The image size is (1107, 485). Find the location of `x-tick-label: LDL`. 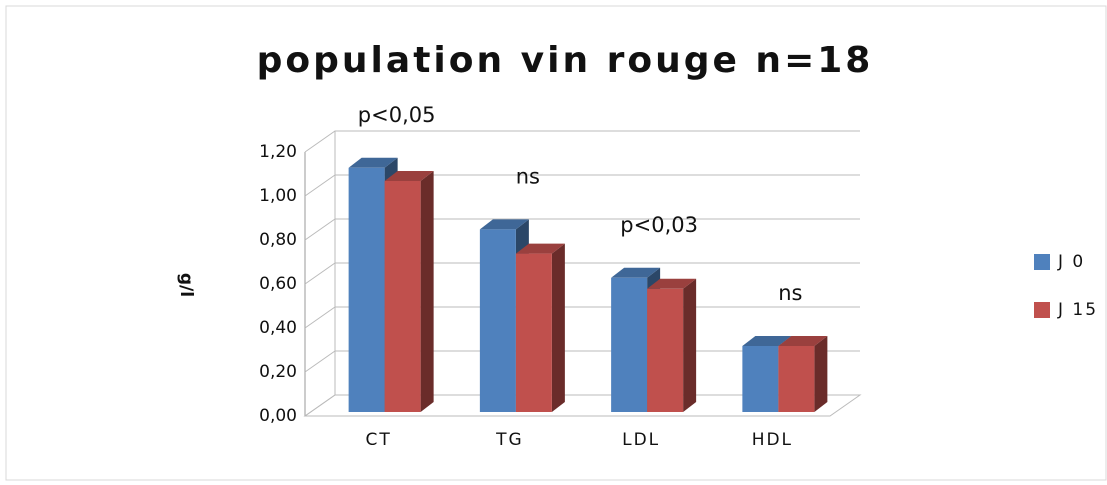

x-tick-label: LDL is located at coordinates (641, 440).